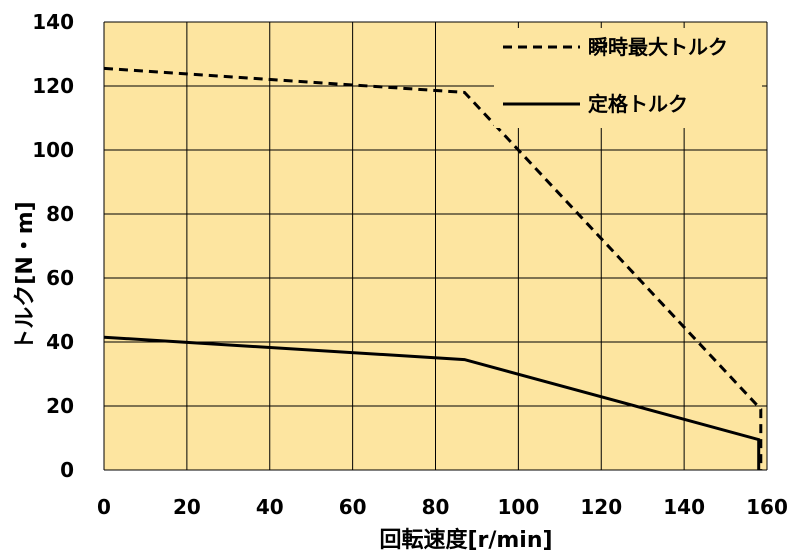  I want to click on legend-box, so click(628, 78).